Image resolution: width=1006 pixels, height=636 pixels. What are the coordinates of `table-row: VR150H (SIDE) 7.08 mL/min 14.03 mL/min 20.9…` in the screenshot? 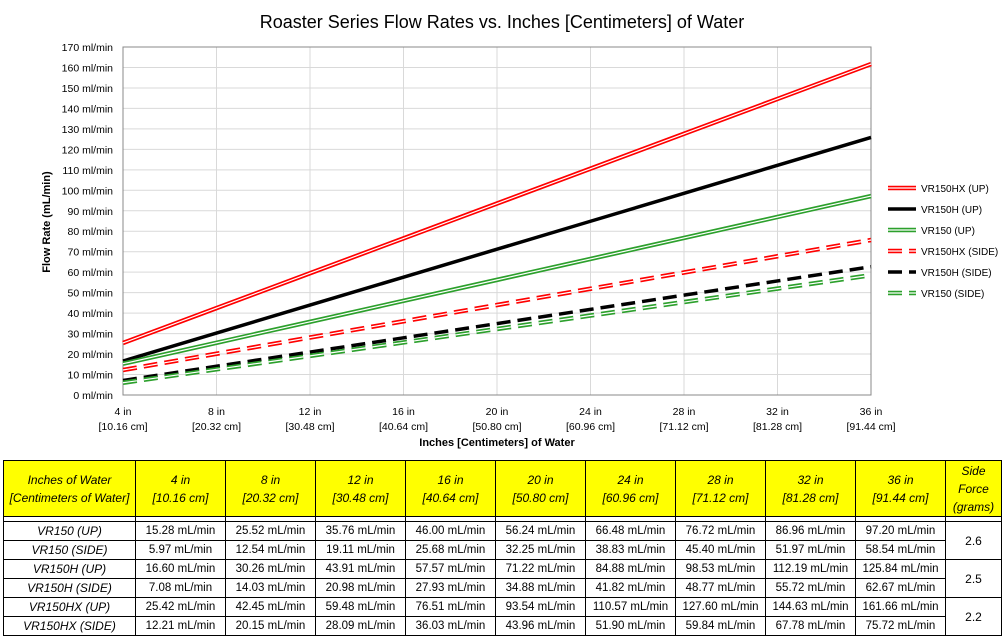 It's located at (502, 588).